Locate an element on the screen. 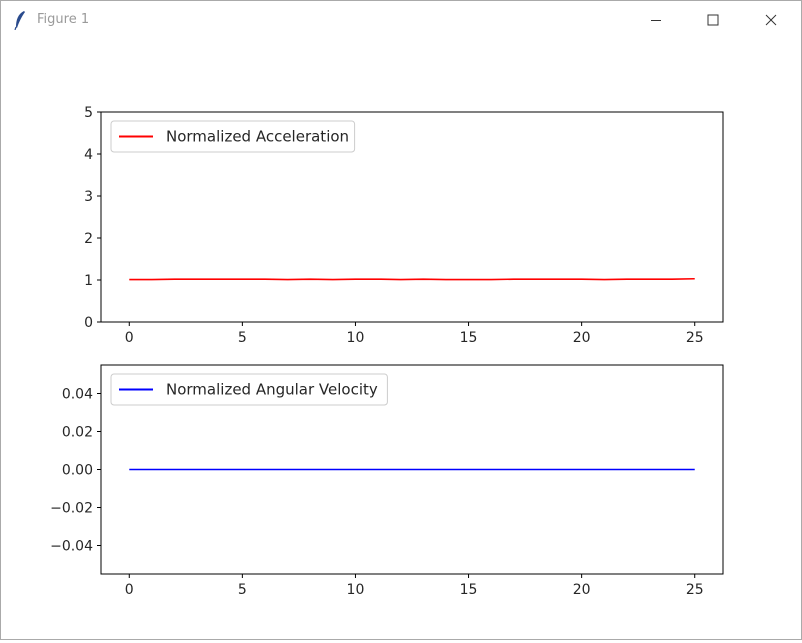 The height and width of the screenshot is (643, 802). y-tick-label: 2 is located at coordinates (88, 239).